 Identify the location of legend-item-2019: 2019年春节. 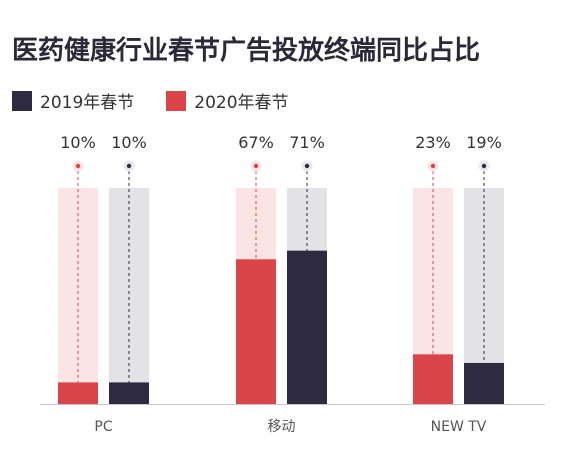
(73, 100).